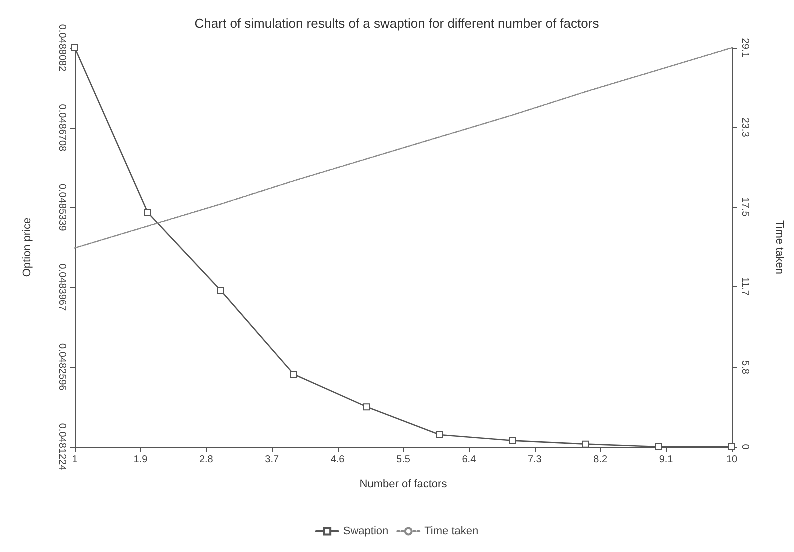 The width and height of the screenshot is (794, 552). I want to click on y2-tick-label: 5.8, so click(745, 367).